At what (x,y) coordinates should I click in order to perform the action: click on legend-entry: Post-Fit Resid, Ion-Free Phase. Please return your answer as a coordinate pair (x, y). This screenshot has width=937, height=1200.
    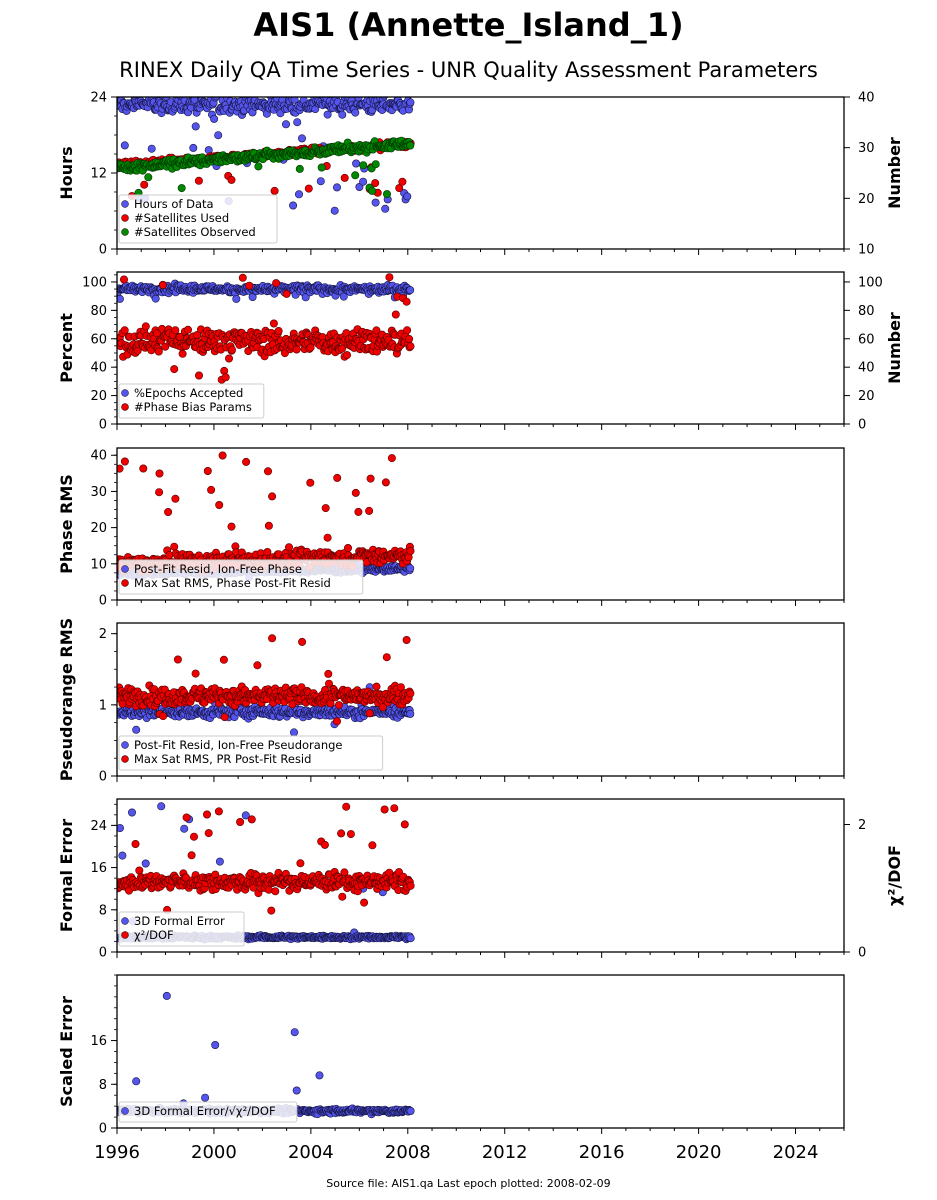
    Looking at the image, I should click on (218, 569).